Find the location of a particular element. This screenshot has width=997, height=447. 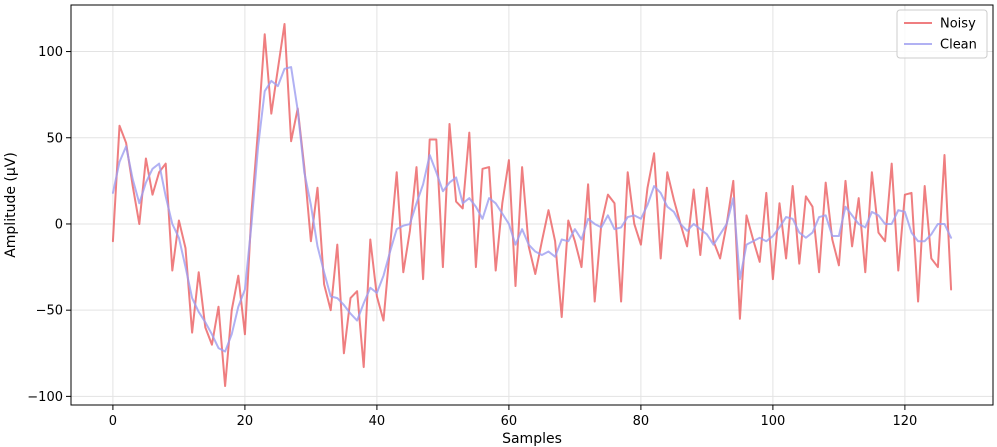

x-tick-label: 0 is located at coordinates (113, 421).